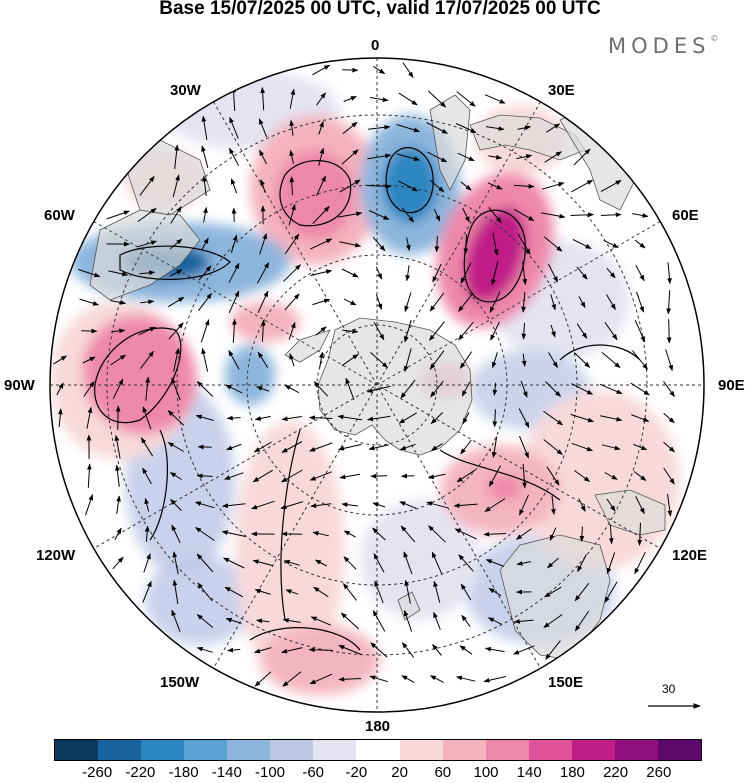 The height and width of the screenshot is (783, 750). I want to click on colorbar-tick-label: 60, so click(443, 772).